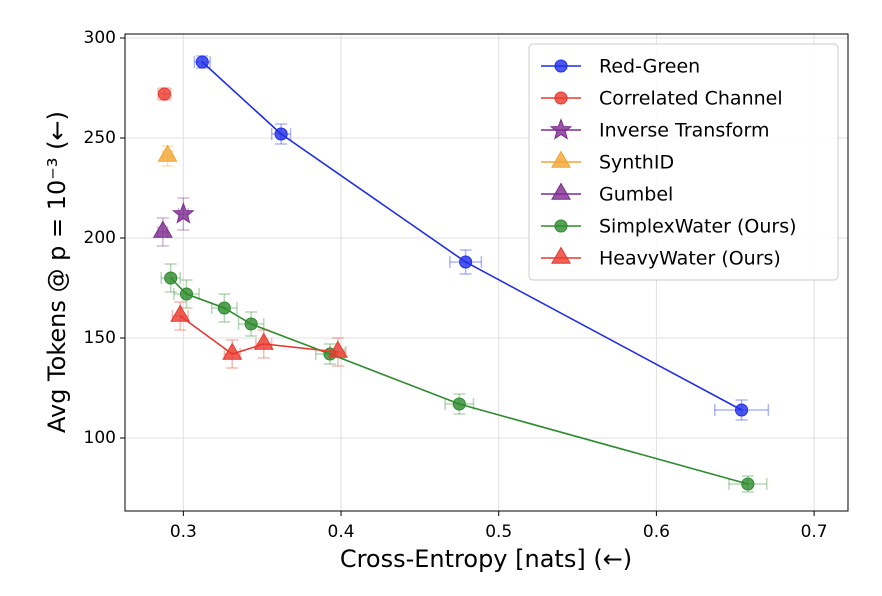  What do you see at coordinates (100, 138) in the screenshot?
I see `y-tick-label: 250` at bounding box center [100, 138].